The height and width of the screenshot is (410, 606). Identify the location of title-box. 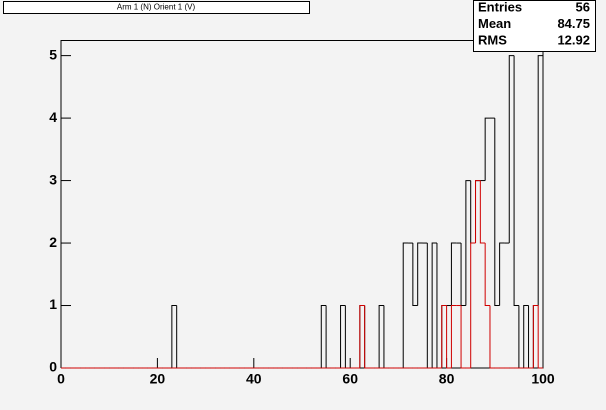
(156, 7).